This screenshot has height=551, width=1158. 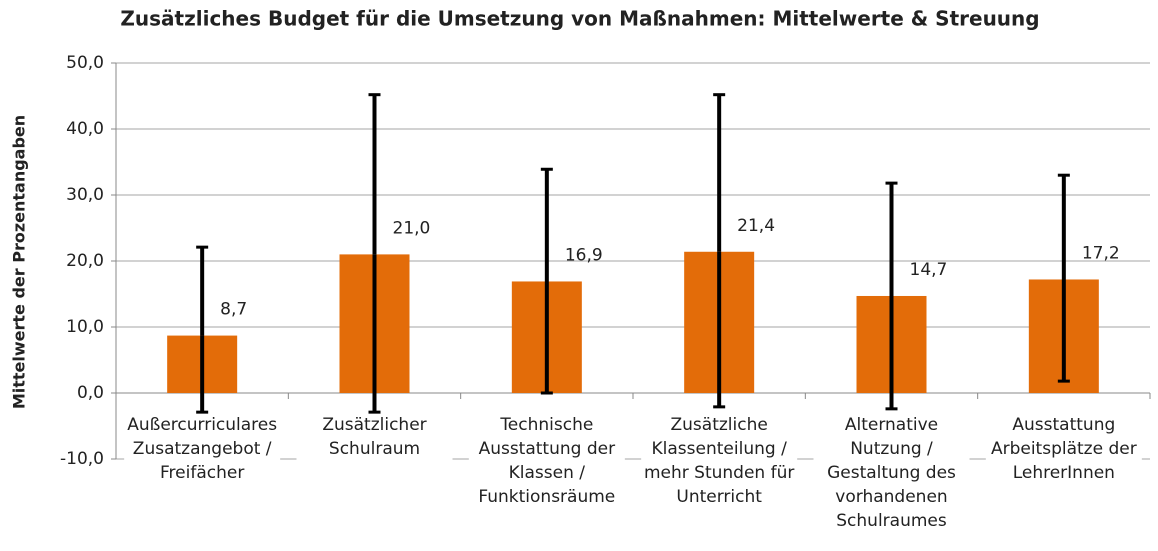 I want to click on x-tick-label: Klassen /, so click(x=547, y=473).